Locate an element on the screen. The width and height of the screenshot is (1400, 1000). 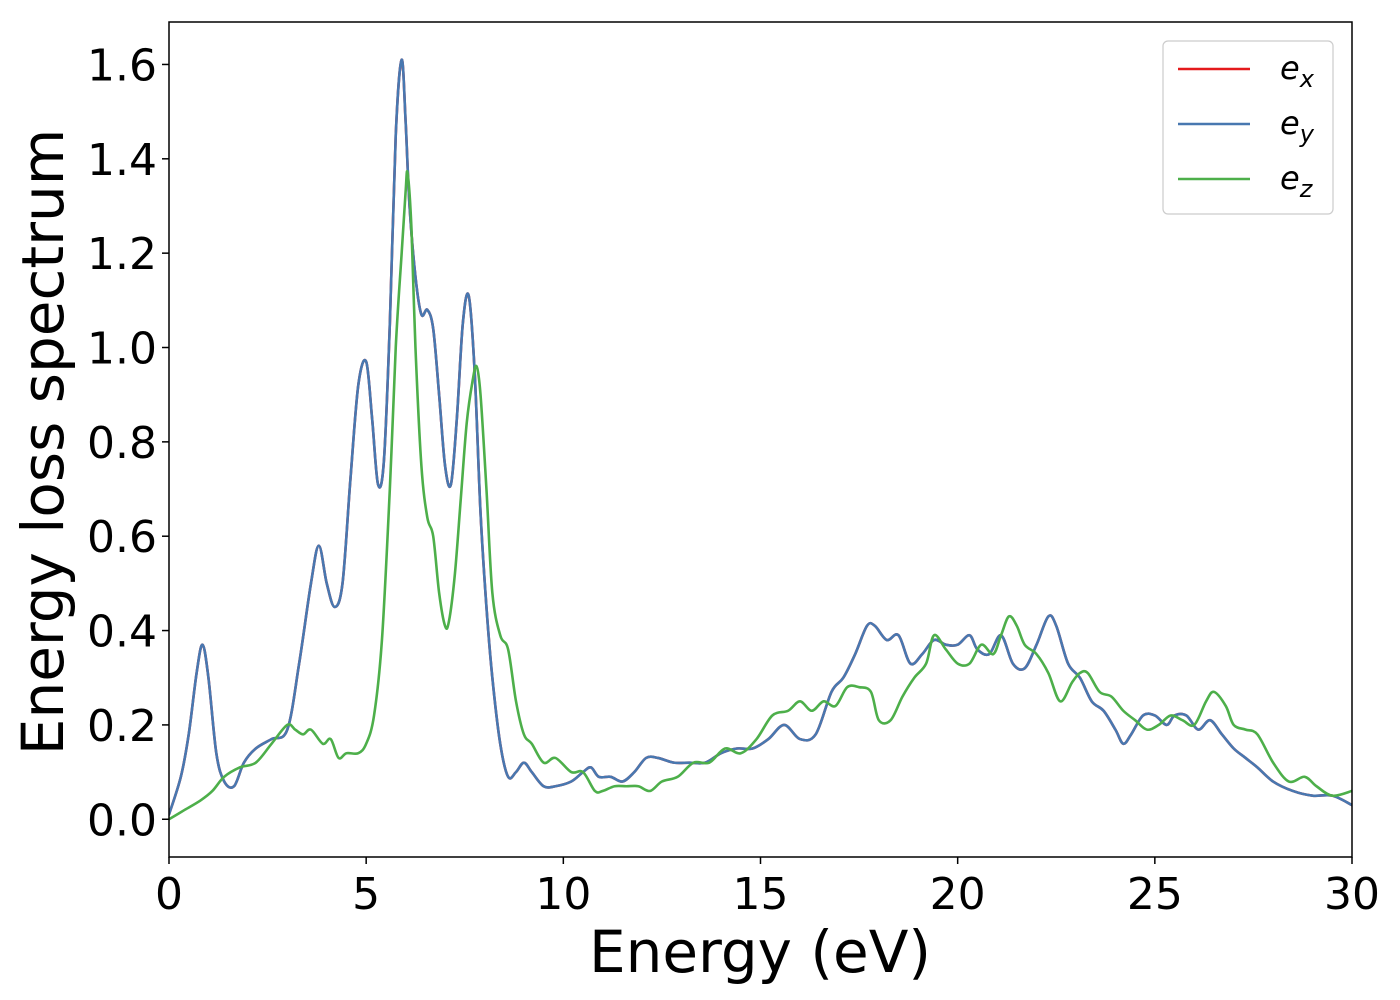
y-tick-label: 0.8 is located at coordinates (122, 443).